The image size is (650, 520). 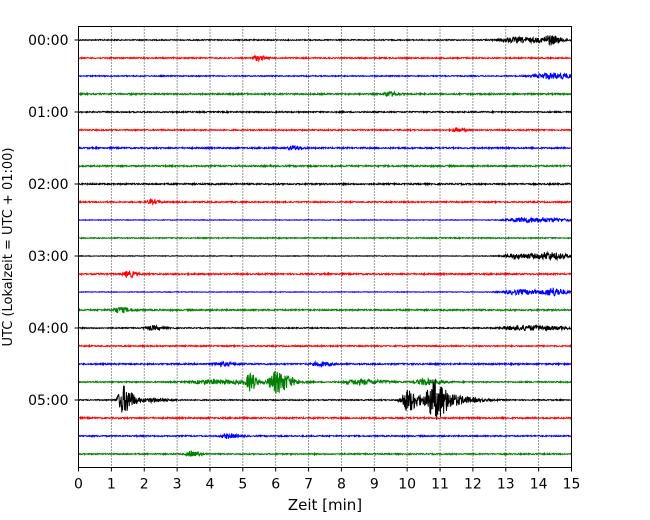 I want to click on x-tick-label: 0, so click(x=78, y=485).